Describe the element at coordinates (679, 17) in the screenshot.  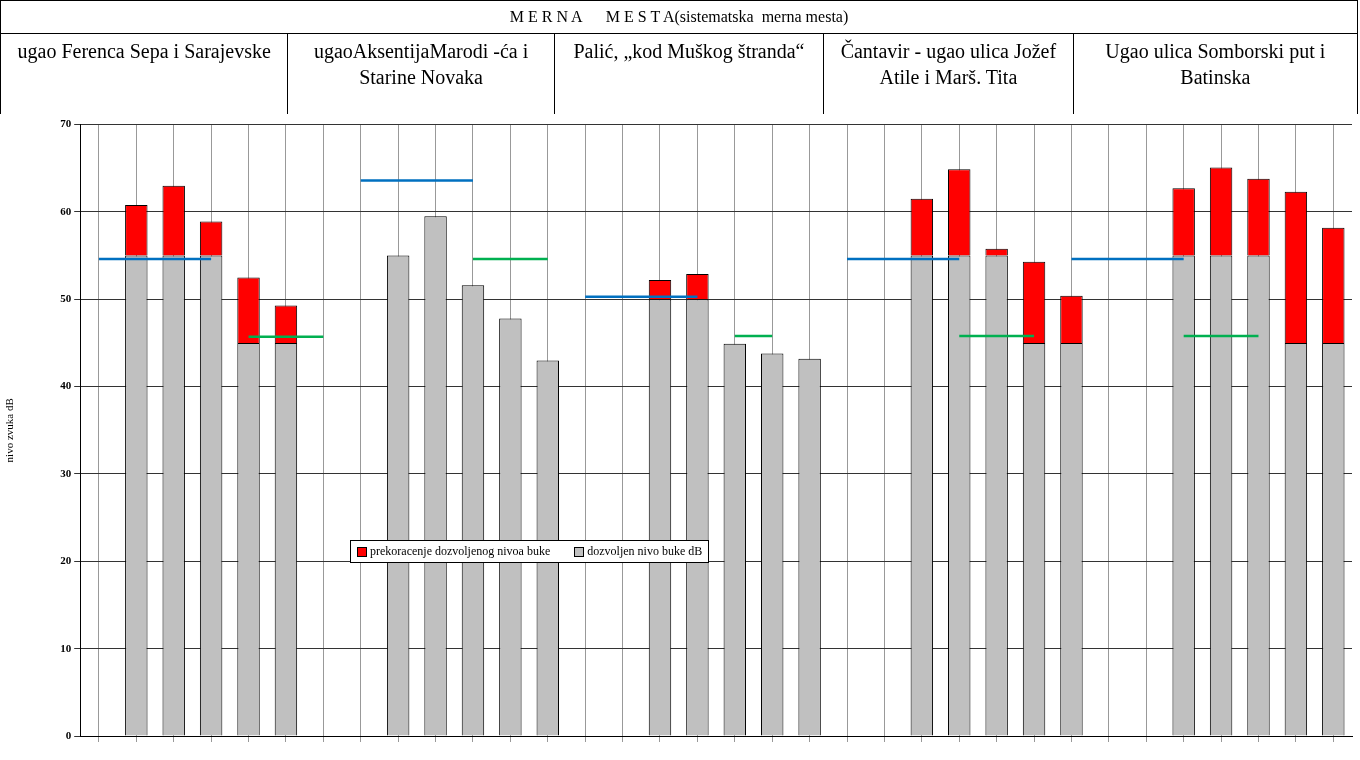
I see `chart-title: M E R N A M E S T A(sistematska merna mesta)` at that location.